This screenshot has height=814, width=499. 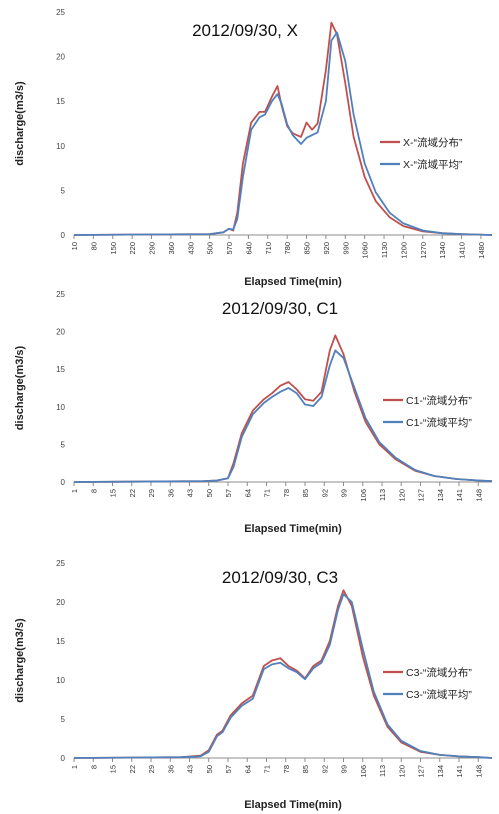 What do you see at coordinates (170, 769) in the screenshot?
I see `x-tick-label: 36` at bounding box center [170, 769].